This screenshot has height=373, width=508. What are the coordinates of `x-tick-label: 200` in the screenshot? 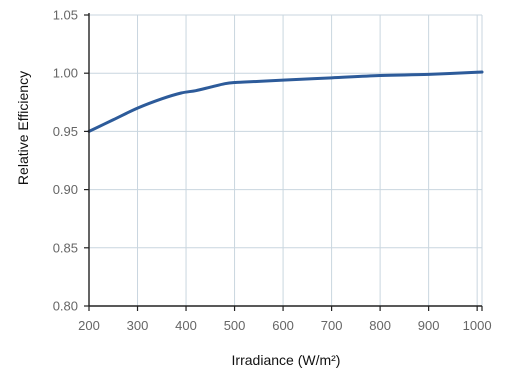 It's located at (89, 325).